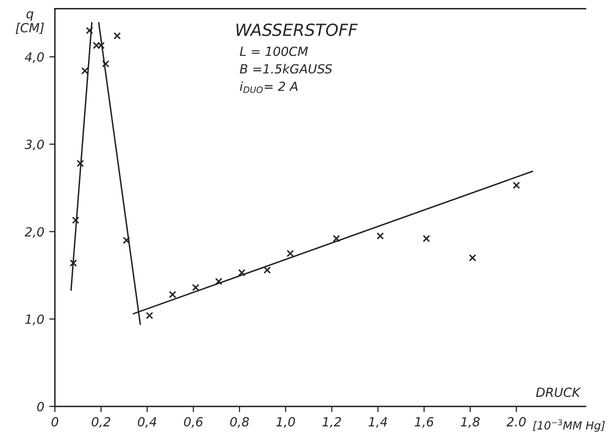 Image resolution: width=610 pixels, height=437 pixels. What do you see at coordinates (274, 51) in the screenshot?
I see `annotation: L = 100CM` at bounding box center [274, 51].